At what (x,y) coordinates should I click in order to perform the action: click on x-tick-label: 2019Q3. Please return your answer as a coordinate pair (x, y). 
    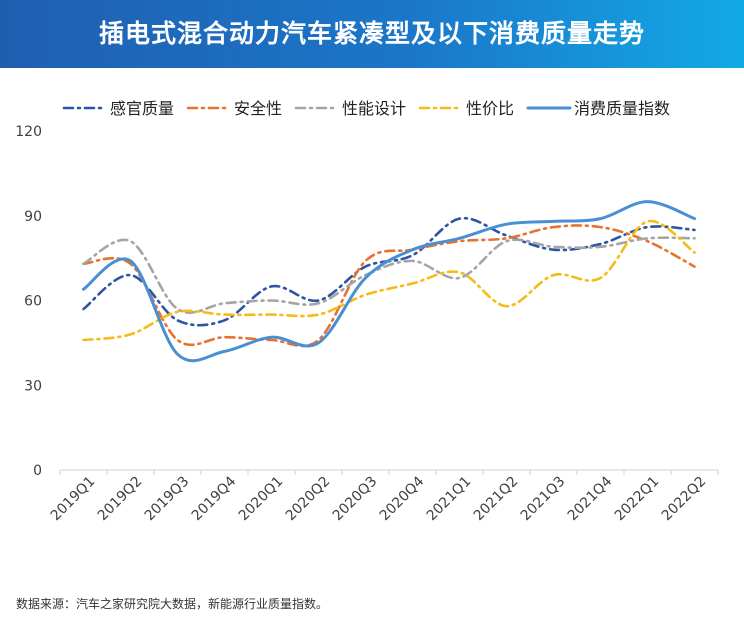
    Looking at the image, I should click on (167, 499).